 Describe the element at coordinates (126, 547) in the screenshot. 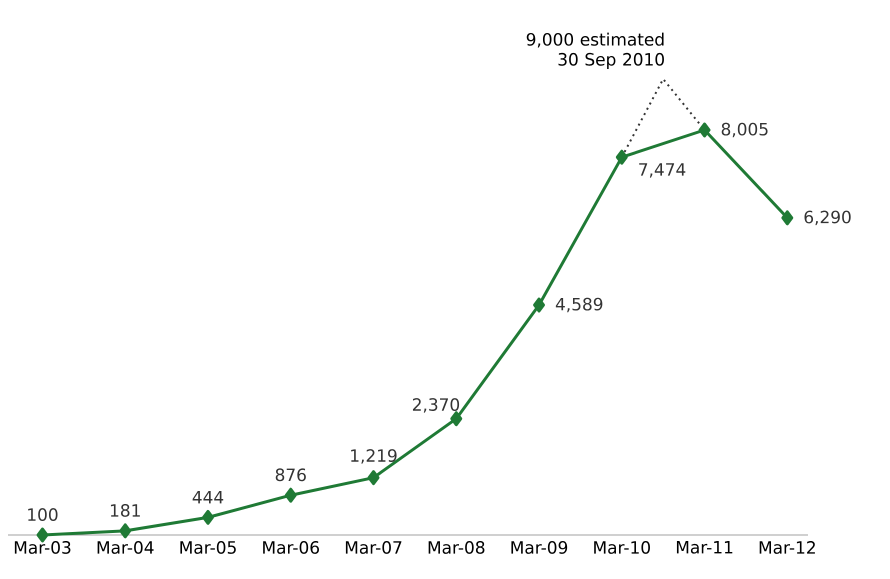

I see `x-tick-label: Mar-04` at that location.